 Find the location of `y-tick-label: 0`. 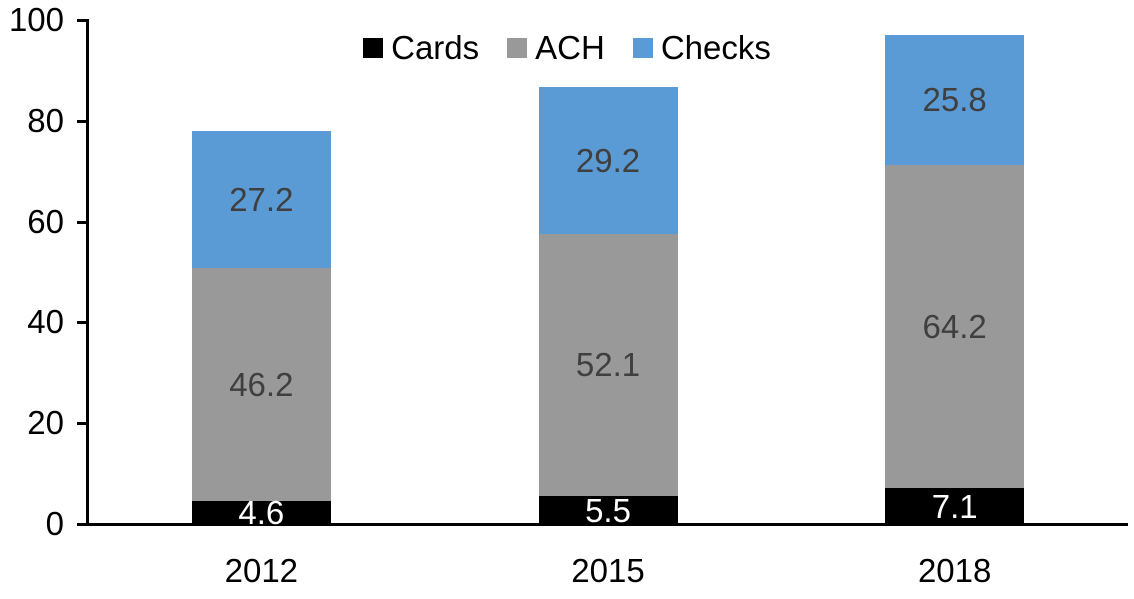

y-tick-label: 0 is located at coordinates (54, 523).